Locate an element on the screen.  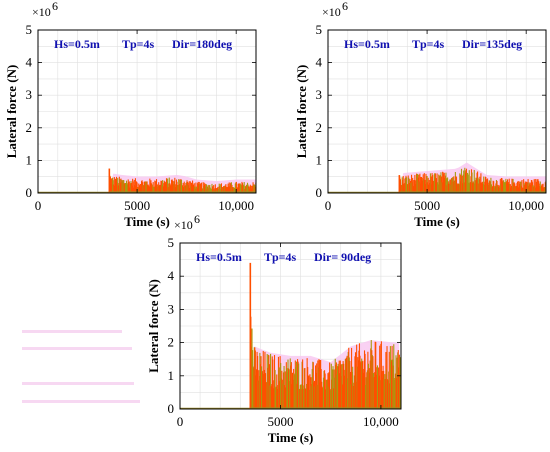
annotation-dir: Dir=135deg is located at coordinates (492, 44).